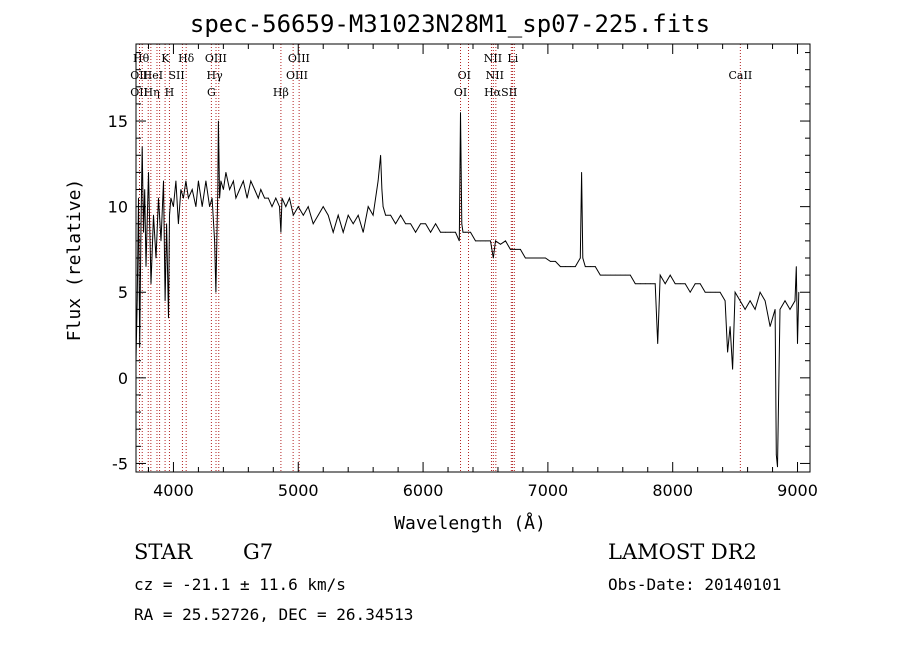 This screenshot has width=900, height=649. Describe the element at coordinates (274, 614) in the screenshot. I see `coordinates: RA = 25.52726, DEC = 26.34513` at that location.